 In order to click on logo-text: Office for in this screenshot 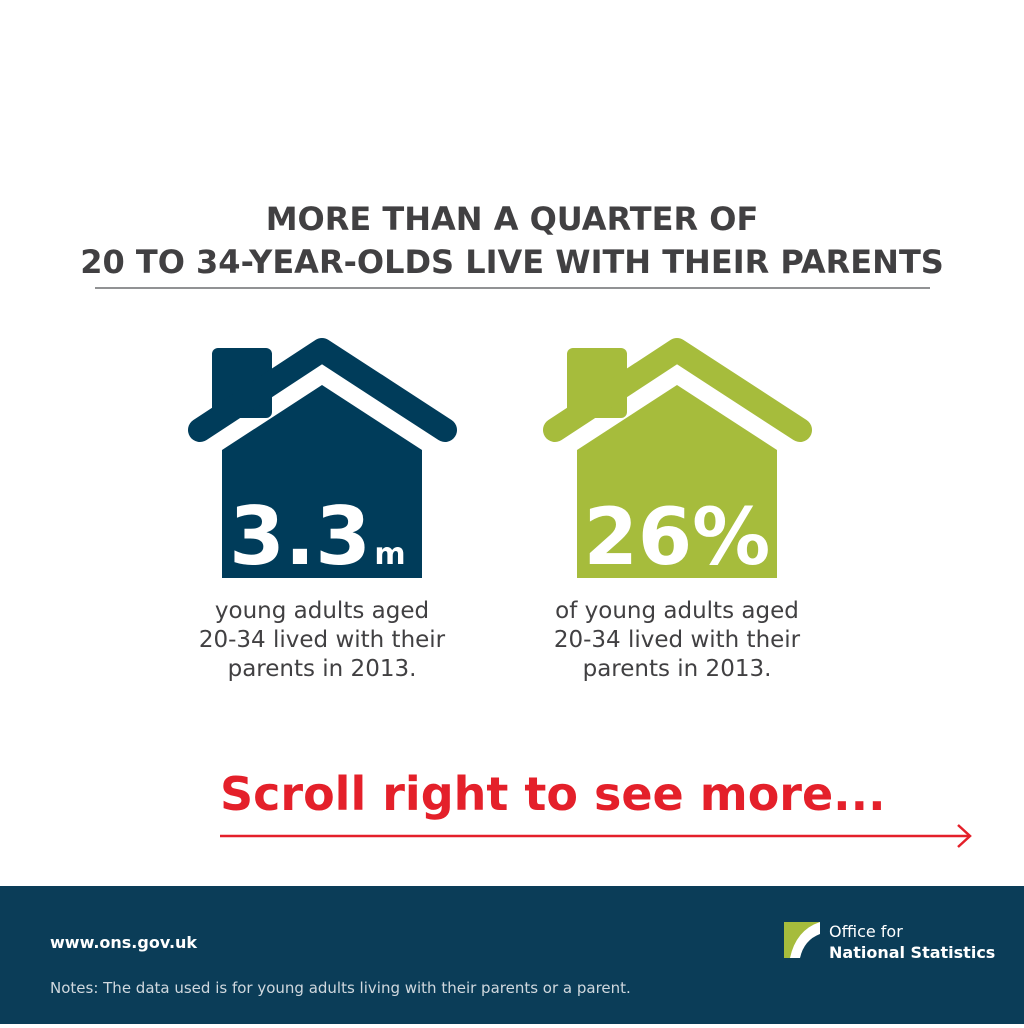, I will do `click(866, 931)`.